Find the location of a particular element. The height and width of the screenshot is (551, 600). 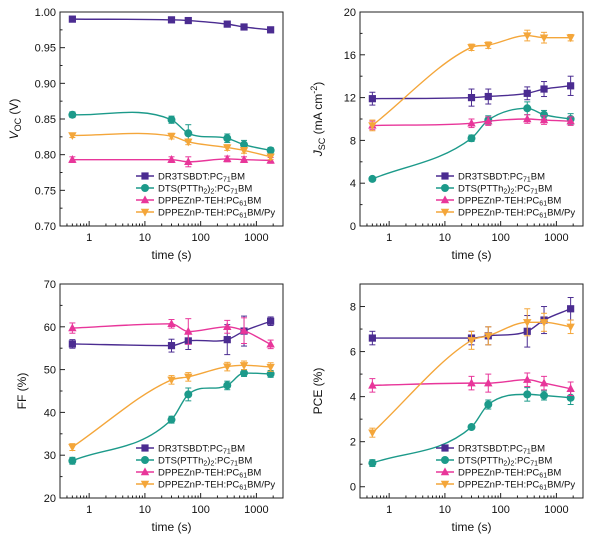

y-tick-label: 0.90 is located at coordinates (45, 84).